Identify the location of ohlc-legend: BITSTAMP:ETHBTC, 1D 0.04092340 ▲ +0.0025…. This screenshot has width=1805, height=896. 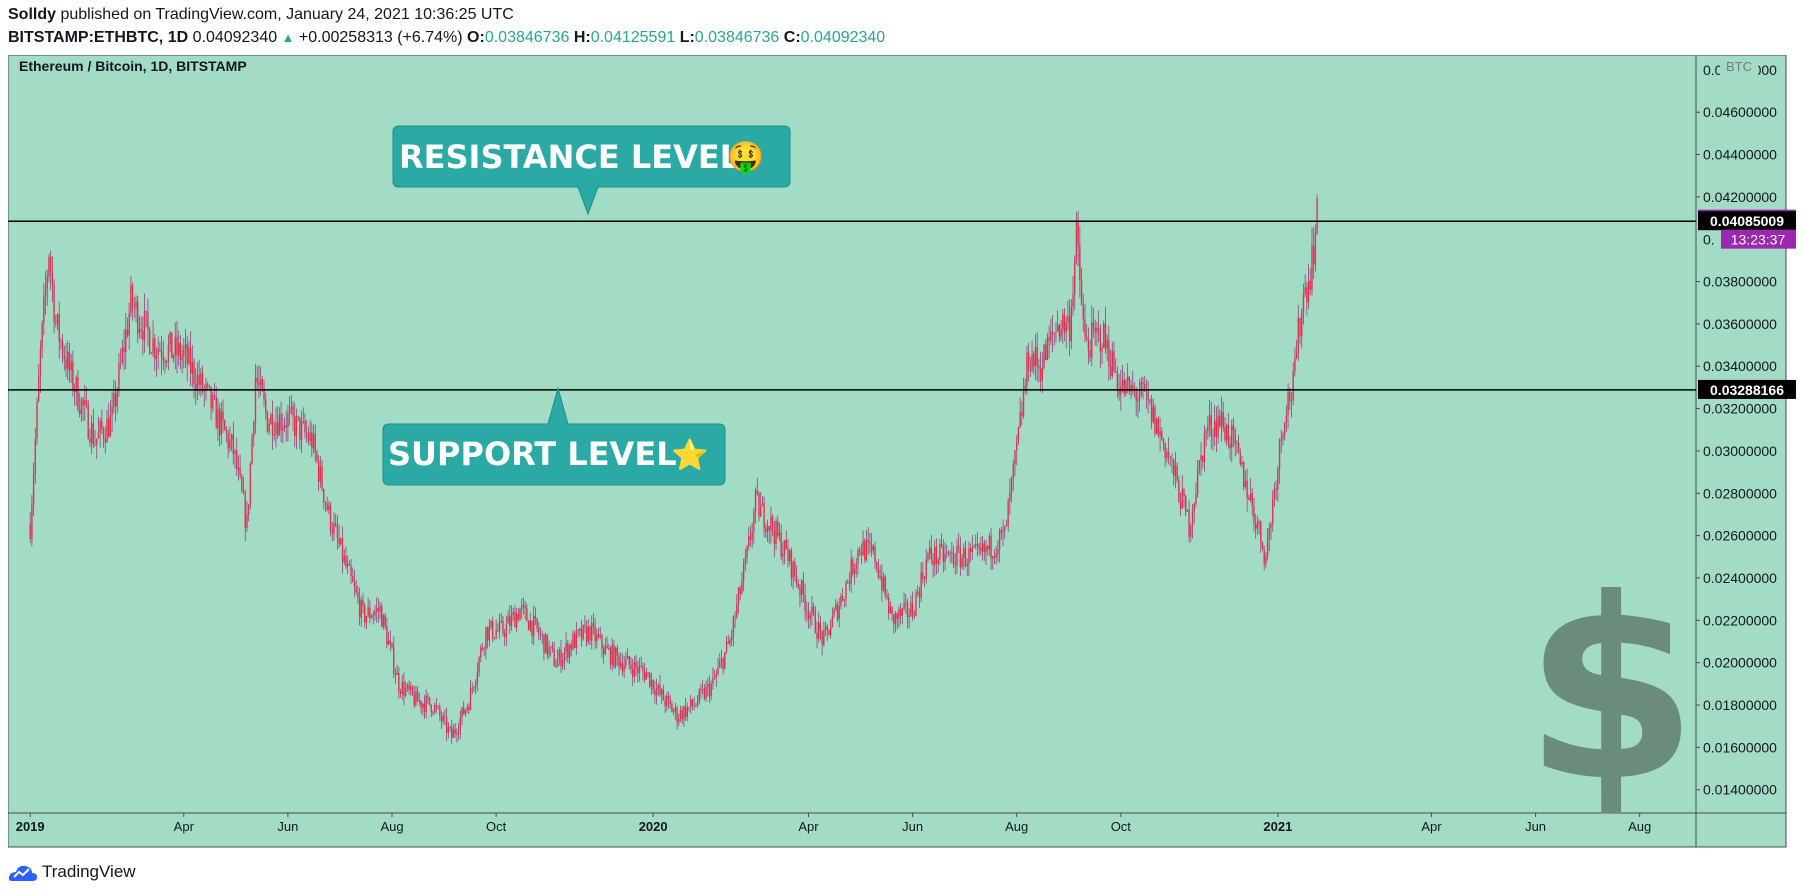
(446, 38).